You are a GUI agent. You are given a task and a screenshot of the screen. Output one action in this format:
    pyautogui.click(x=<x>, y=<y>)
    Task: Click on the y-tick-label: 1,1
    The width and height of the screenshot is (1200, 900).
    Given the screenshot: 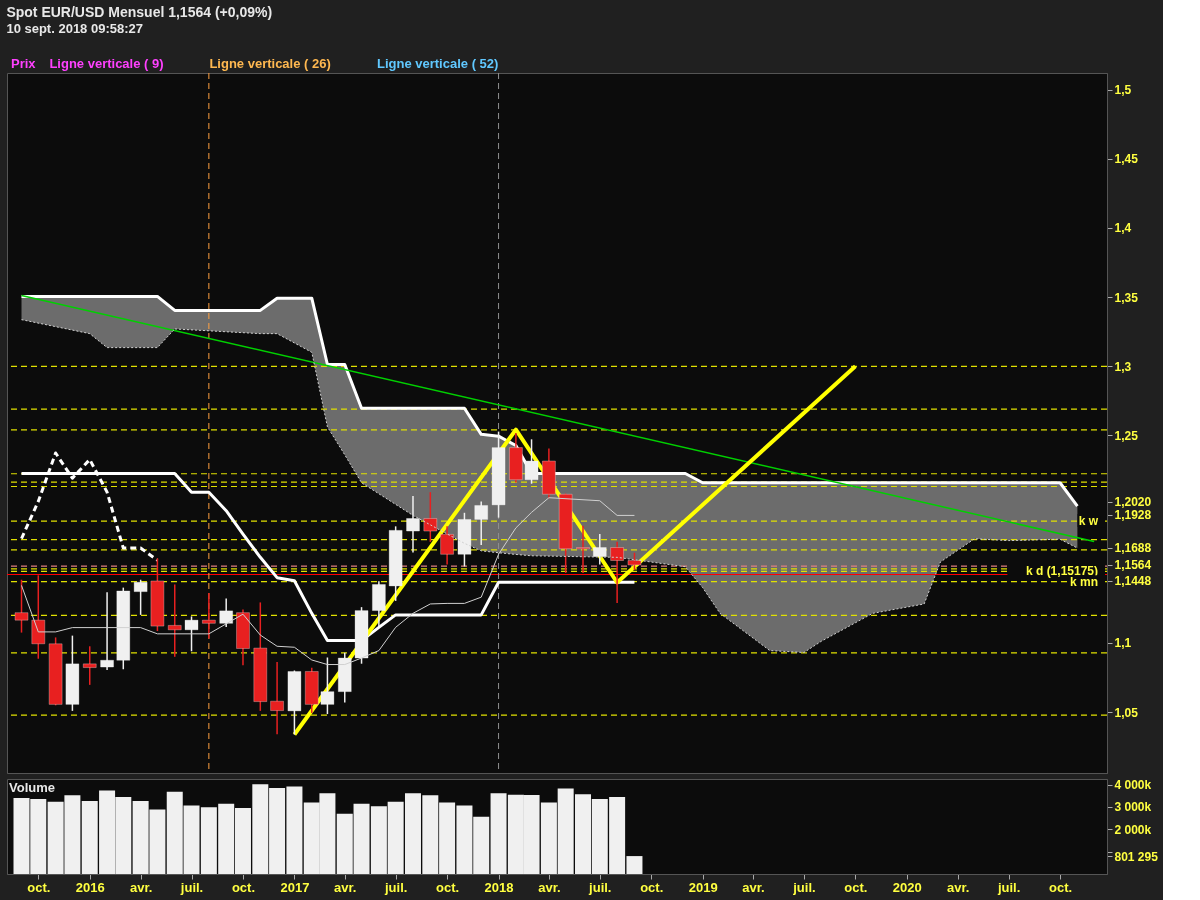 What is the action you would take?
    pyautogui.click(x=1123, y=643)
    